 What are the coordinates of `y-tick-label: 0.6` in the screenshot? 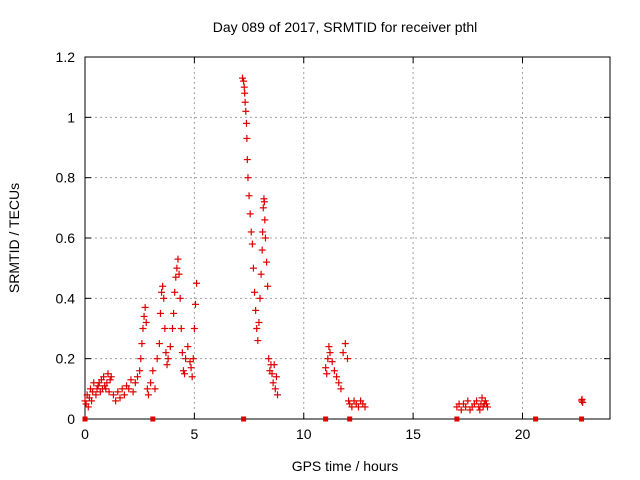 It's located at (66, 238).